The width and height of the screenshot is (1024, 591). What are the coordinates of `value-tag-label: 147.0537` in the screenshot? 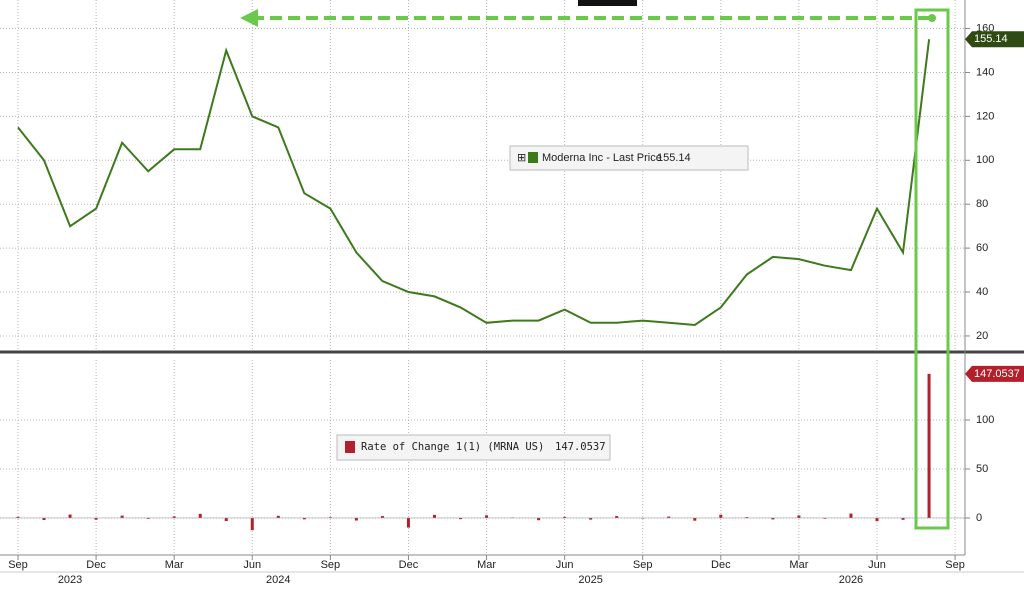 It's located at (997, 374).